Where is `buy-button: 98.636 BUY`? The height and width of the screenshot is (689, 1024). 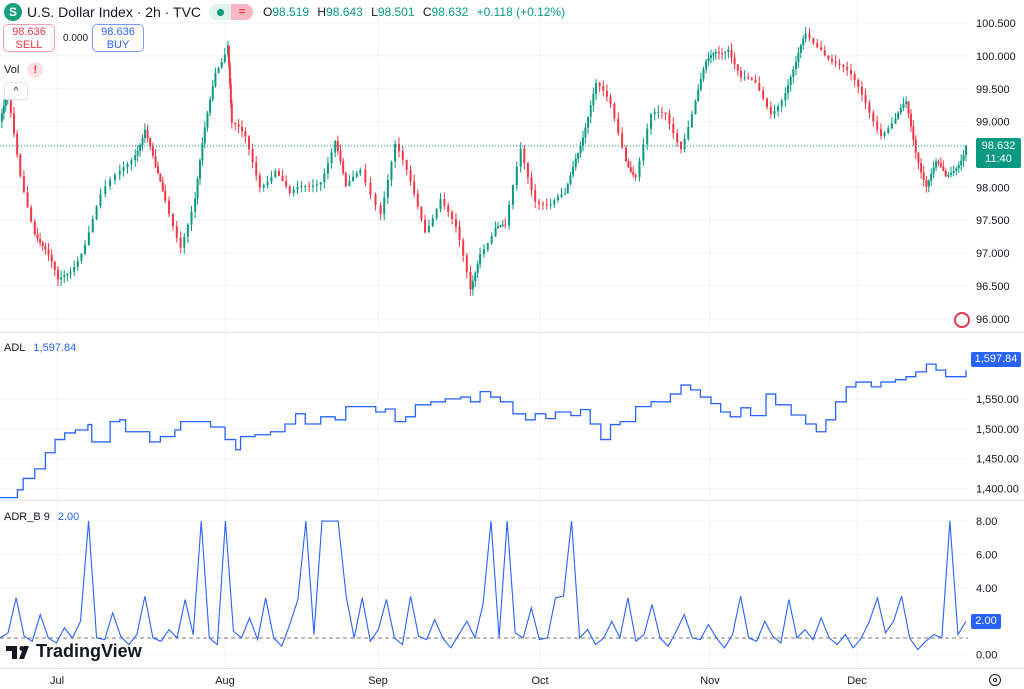
buy-button: 98.636 BUY is located at coordinates (118, 38).